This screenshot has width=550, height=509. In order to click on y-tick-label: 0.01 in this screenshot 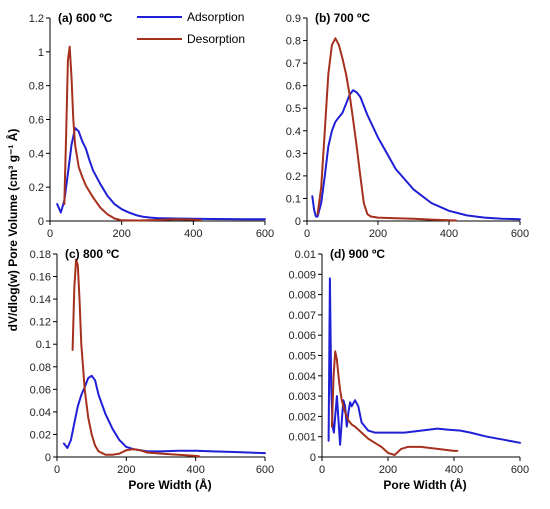, I will do `click(305, 255)`.